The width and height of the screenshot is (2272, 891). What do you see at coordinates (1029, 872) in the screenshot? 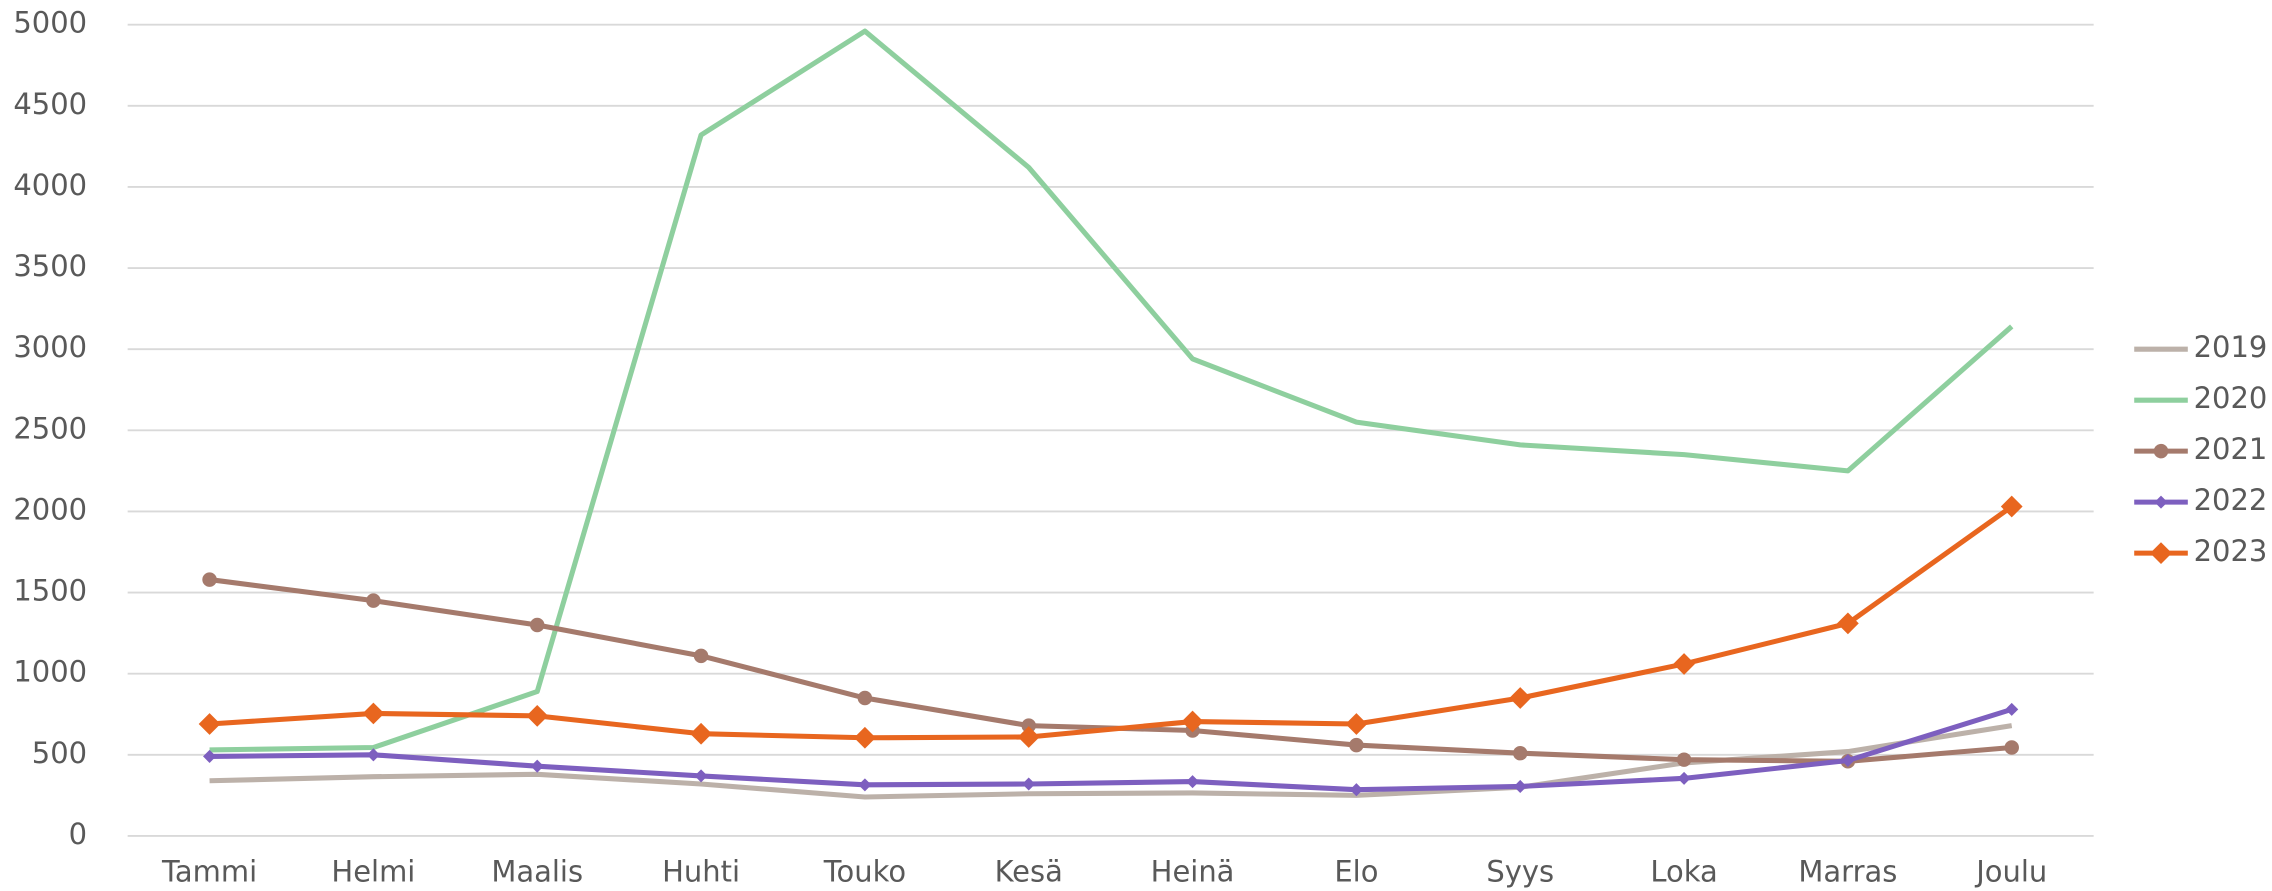
I see `x-tick-label: Kesä` at bounding box center [1029, 872].